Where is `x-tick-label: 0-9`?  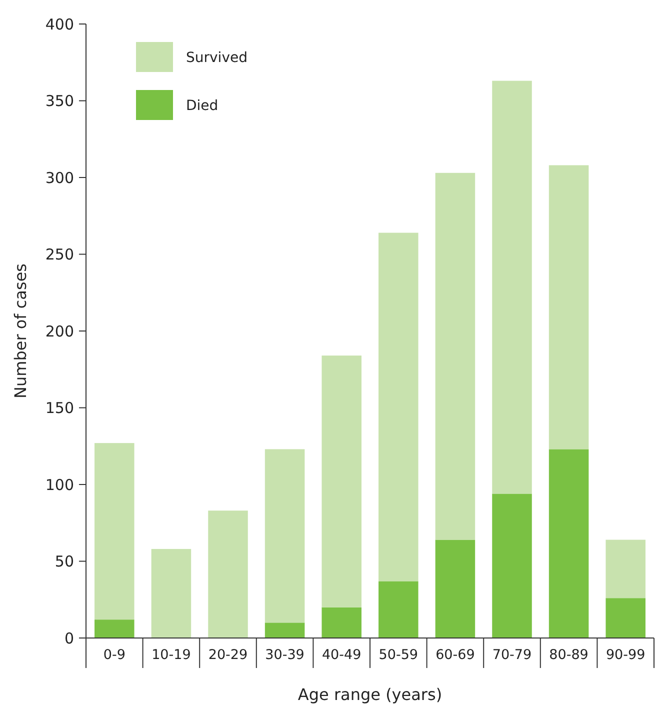 x-tick-label: 0-9 is located at coordinates (114, 655).